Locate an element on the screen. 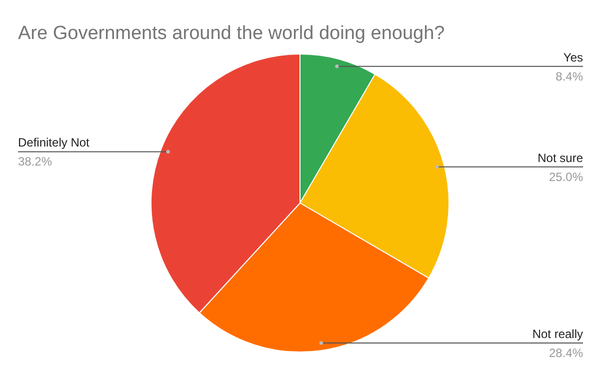  data-label: 38.2% is located at coordinates (35, 161).